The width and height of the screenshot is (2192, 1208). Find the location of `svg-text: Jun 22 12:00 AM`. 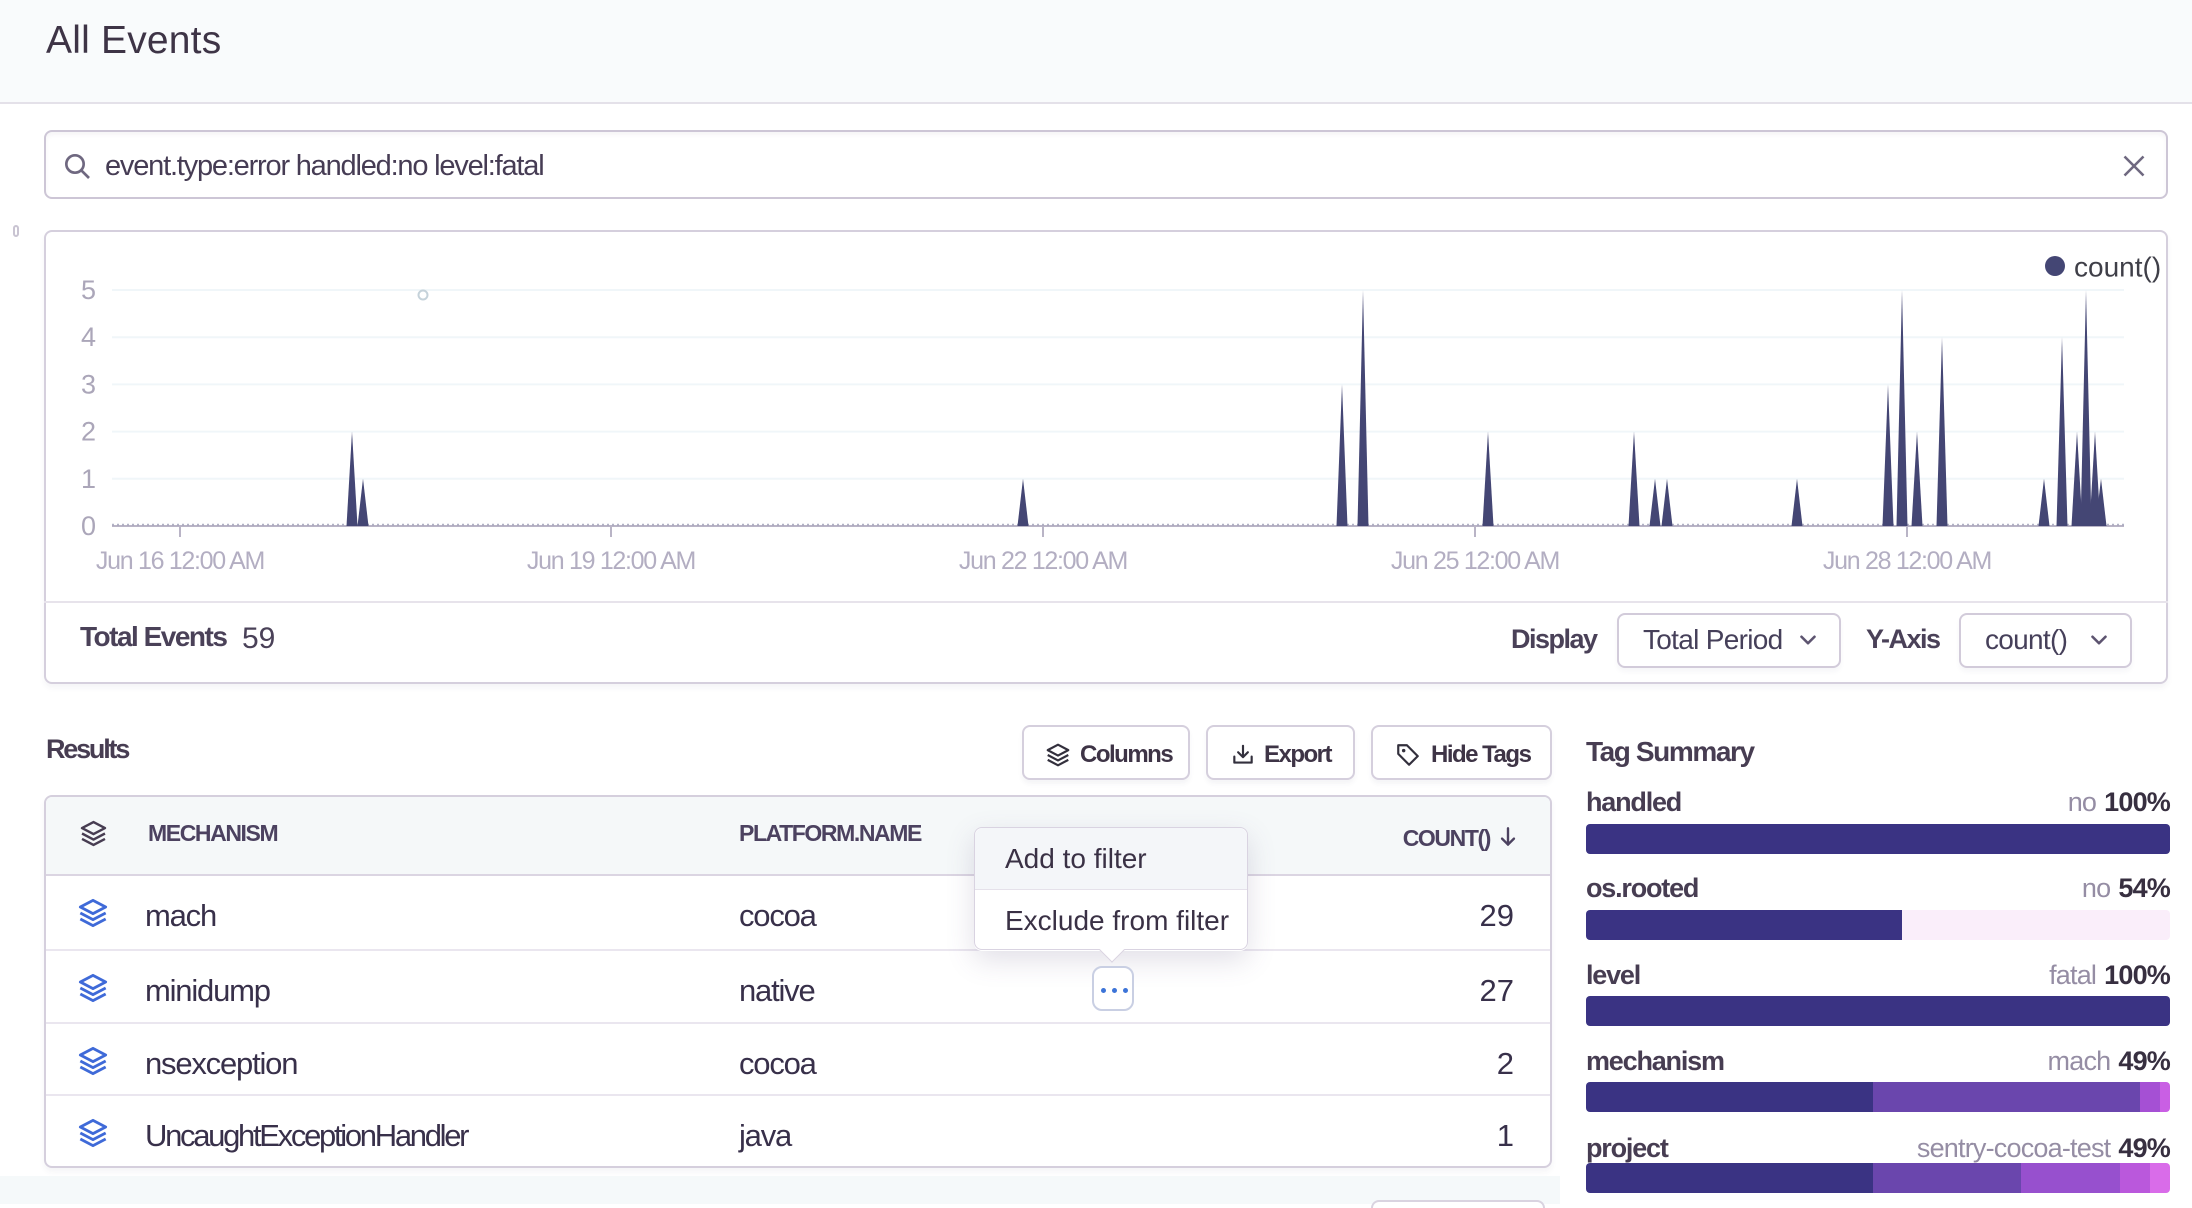

svg-text: Jun 22 12:00 AM is located at coordinates (1043, 561).